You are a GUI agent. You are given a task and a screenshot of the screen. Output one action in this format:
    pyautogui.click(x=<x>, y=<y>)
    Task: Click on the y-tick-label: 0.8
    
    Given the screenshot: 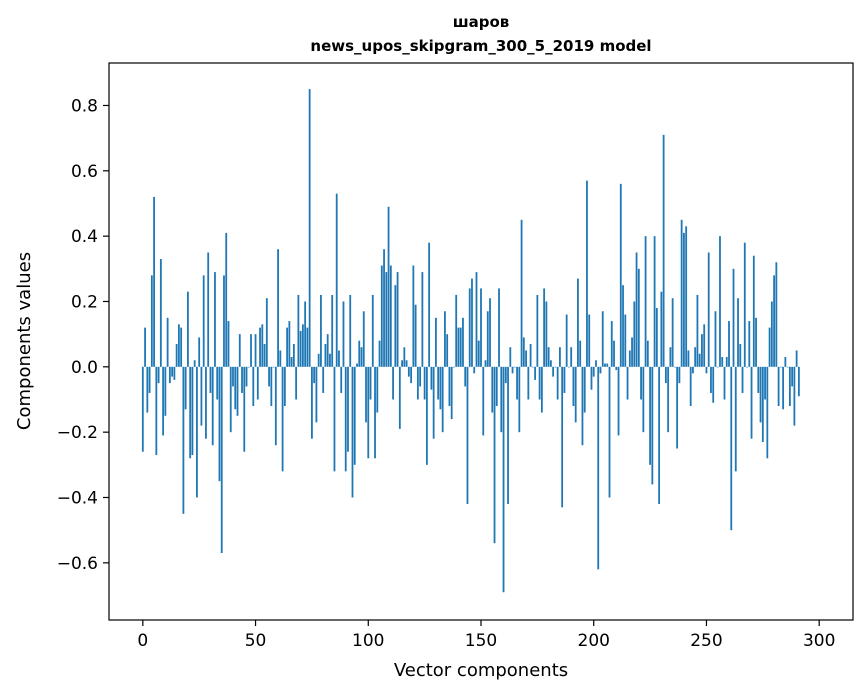 What is the action you would take?
    pyautogui.click(x=84, y=106)
    